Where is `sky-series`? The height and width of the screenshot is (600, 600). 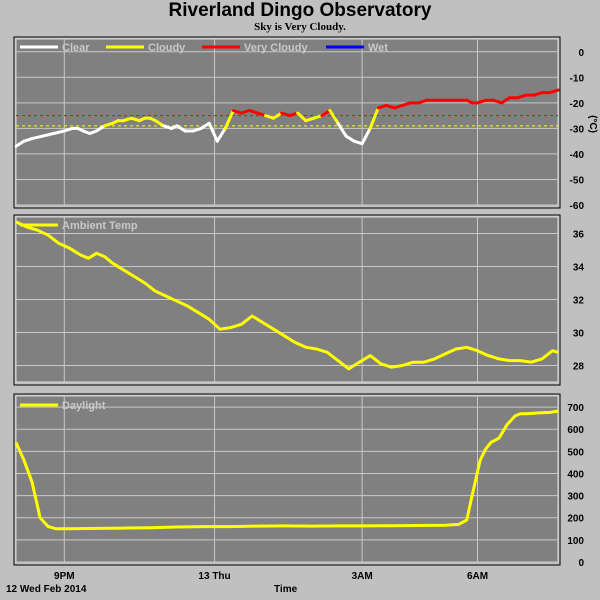
sky-series is located at coordinates (287, 118).